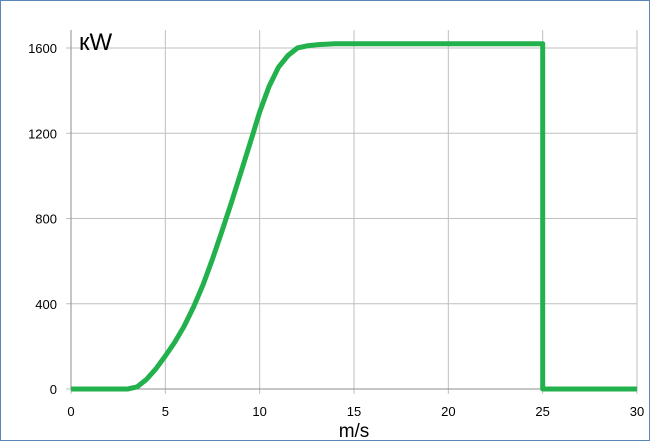 This screenshot has height=441, width=650. What do you see at coordinates (46, 304) in the screenshot?
I see `y-tick-label: 400` at bounding box center [46, 304].